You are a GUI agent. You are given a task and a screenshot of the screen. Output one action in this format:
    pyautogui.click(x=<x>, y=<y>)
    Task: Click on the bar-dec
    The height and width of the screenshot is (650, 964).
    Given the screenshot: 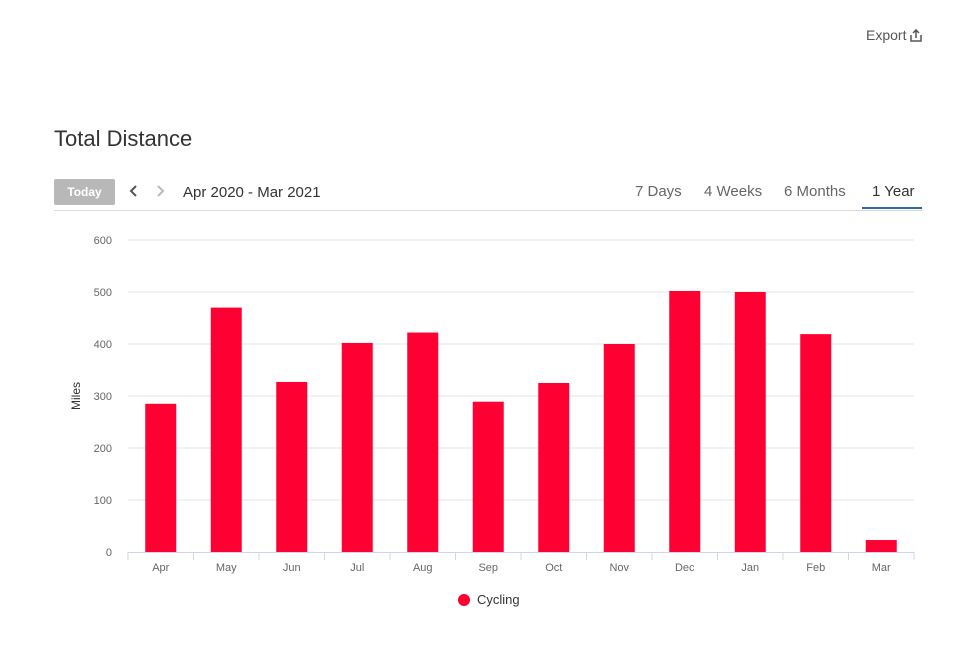 What is the action you would take?
    pyautogui.click(x=685, y=421)
    